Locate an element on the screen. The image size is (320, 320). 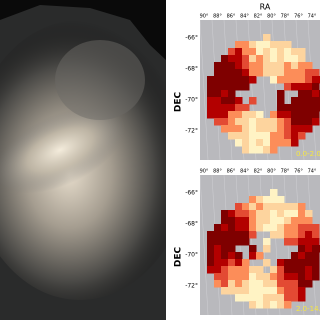
x-tick-label: 76° is located at coordinates (298, 17).